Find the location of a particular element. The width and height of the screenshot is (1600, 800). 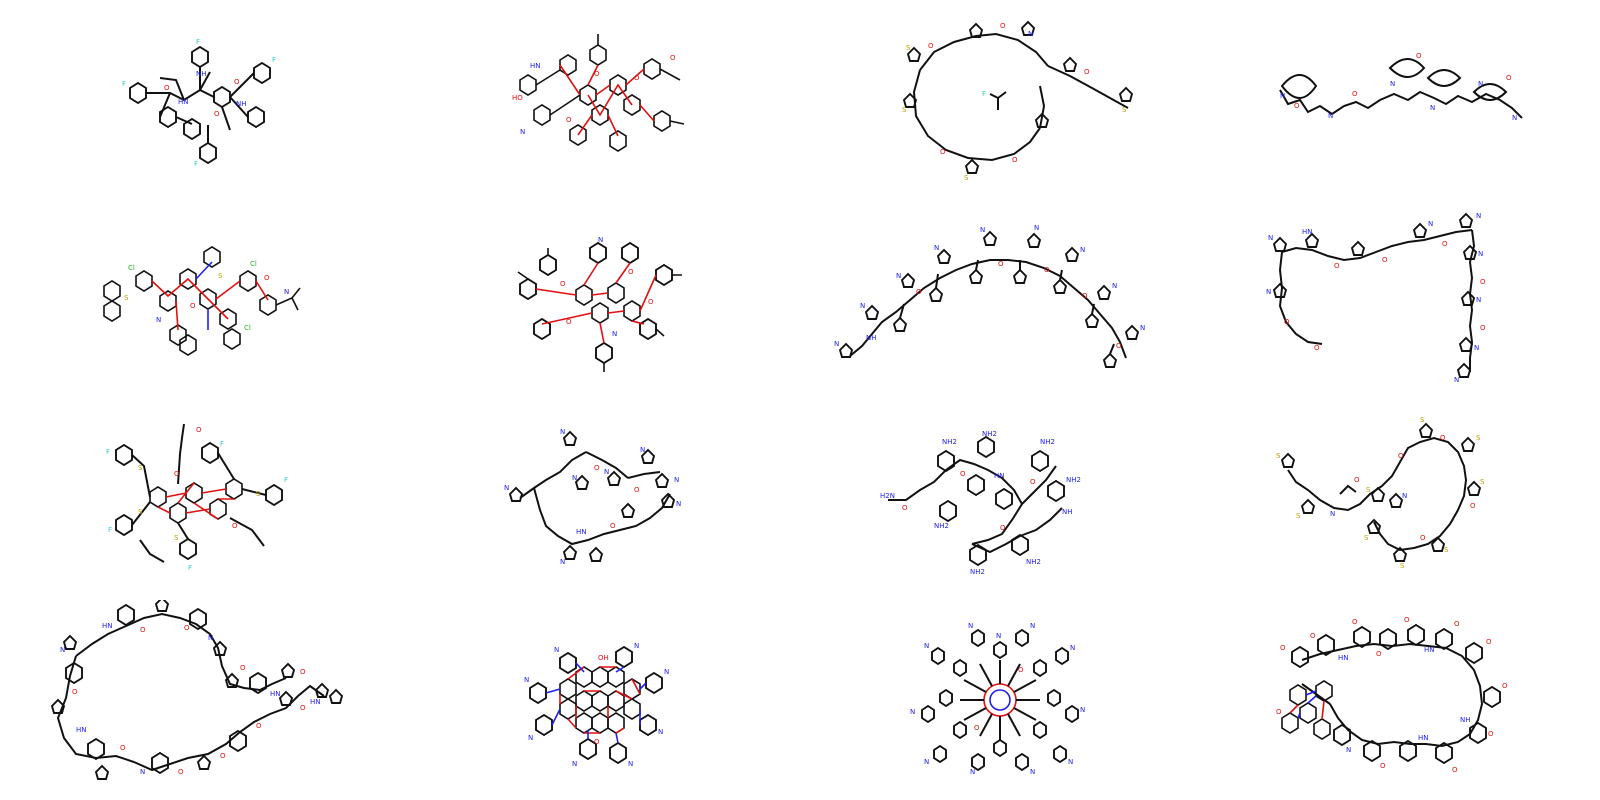

molecule-structure: Cl Cl Cl S S O O N N is located at coordinates (202, 301).